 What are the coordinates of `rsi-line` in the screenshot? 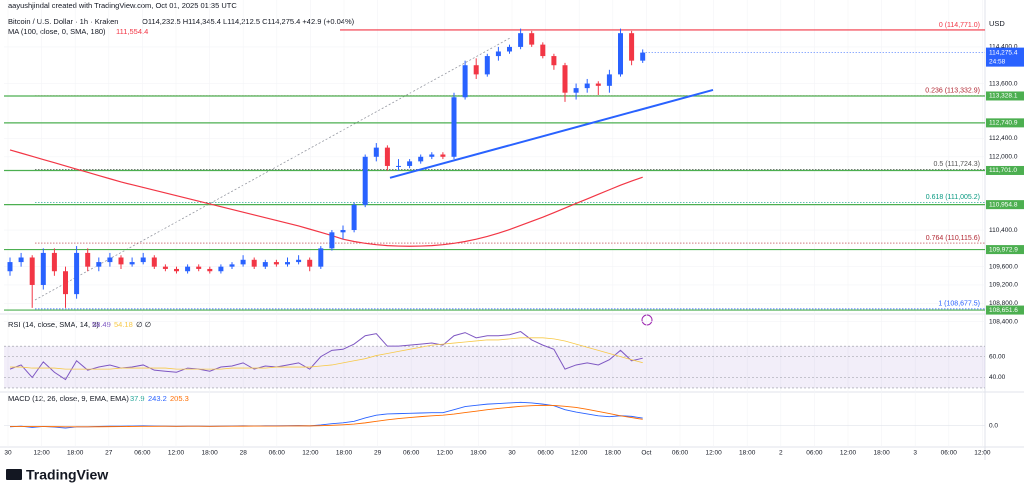 It's located at (326, 353).